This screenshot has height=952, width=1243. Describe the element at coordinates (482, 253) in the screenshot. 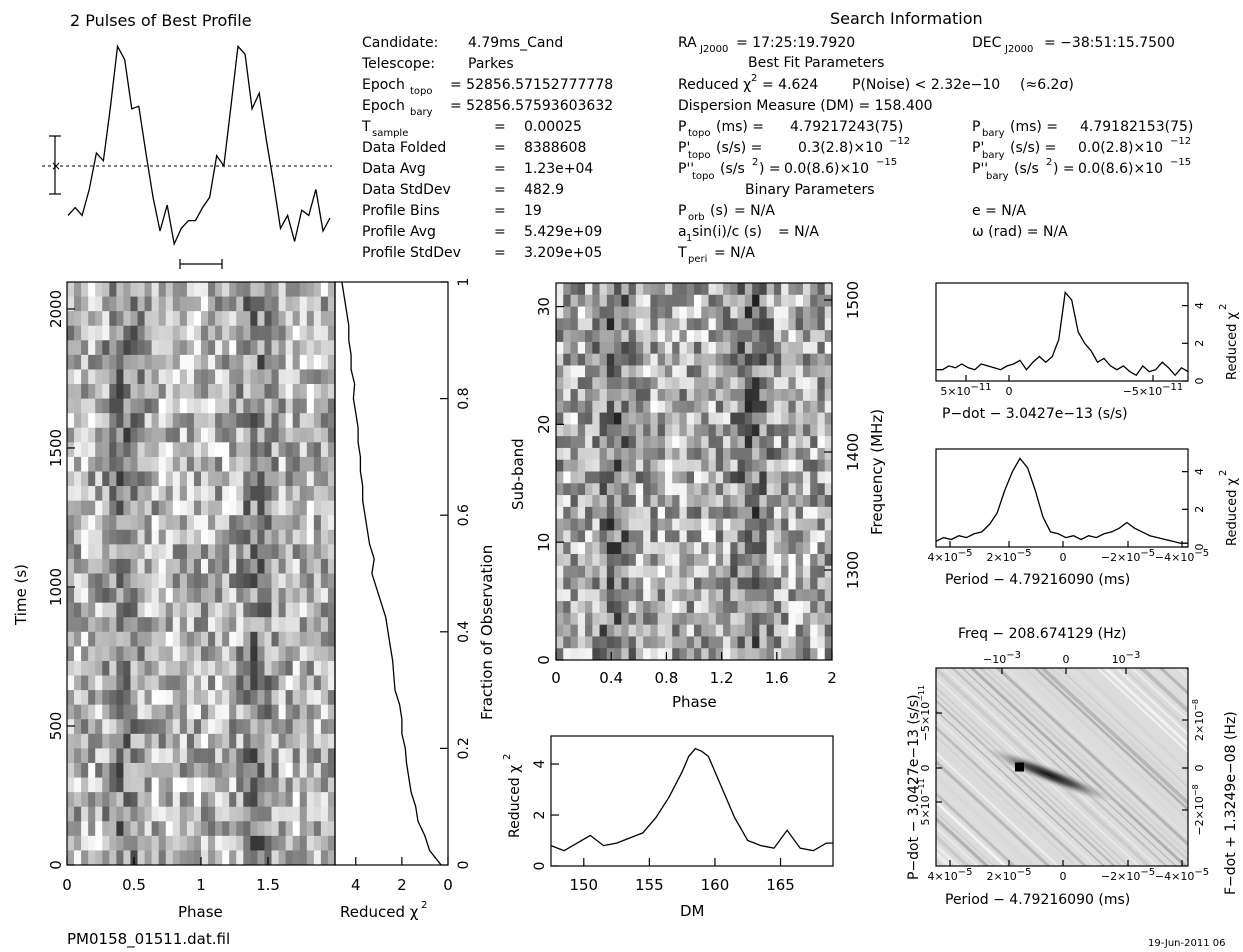

I see `profile-stddev-row: Profile StdDev = 3.209e+05` at that location.